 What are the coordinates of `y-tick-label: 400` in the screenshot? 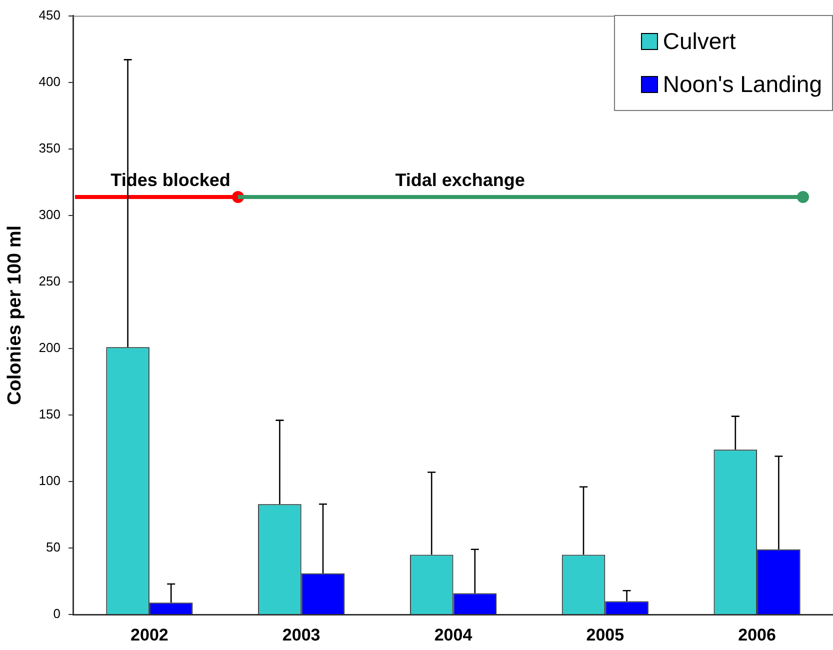 It's located at (49, 81).